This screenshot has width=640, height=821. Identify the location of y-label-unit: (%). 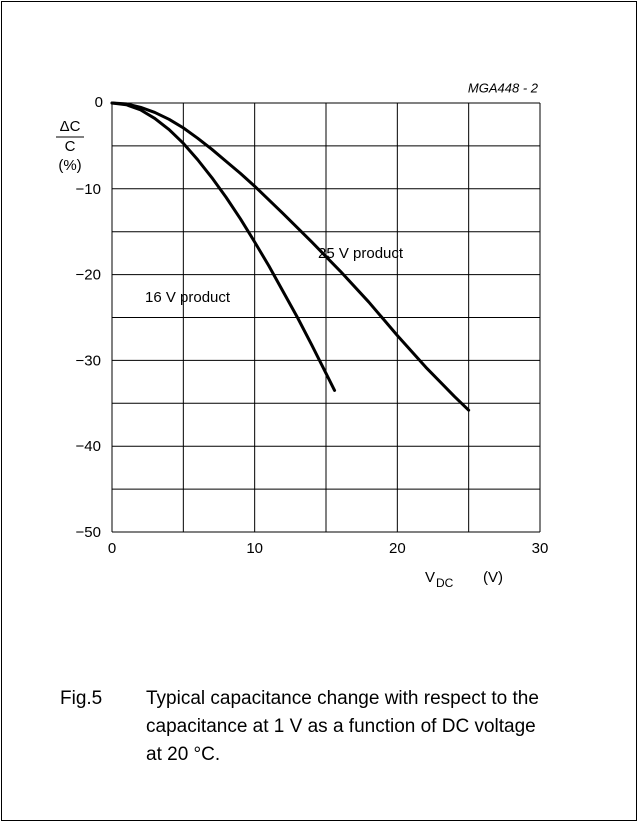
(69, 165).